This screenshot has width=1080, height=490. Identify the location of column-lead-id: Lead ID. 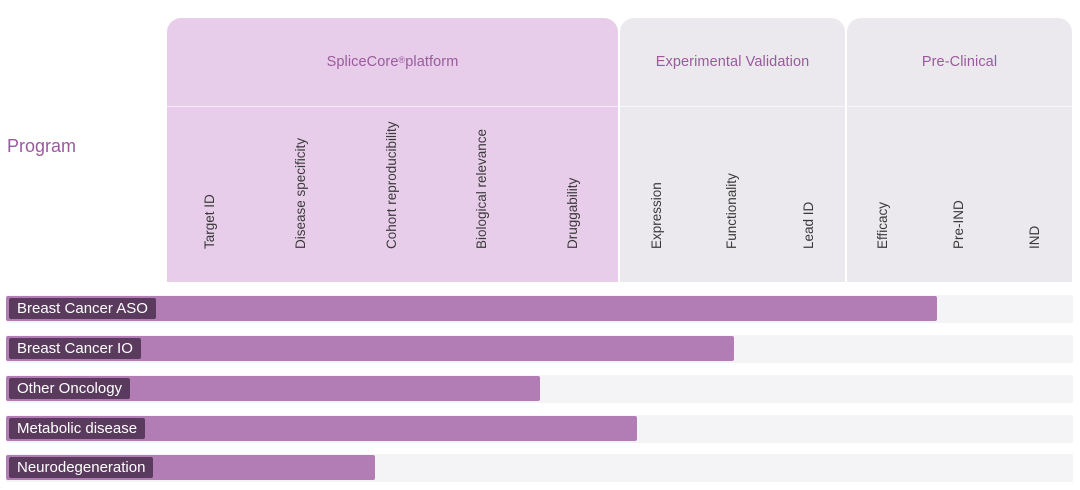
(808, 225).